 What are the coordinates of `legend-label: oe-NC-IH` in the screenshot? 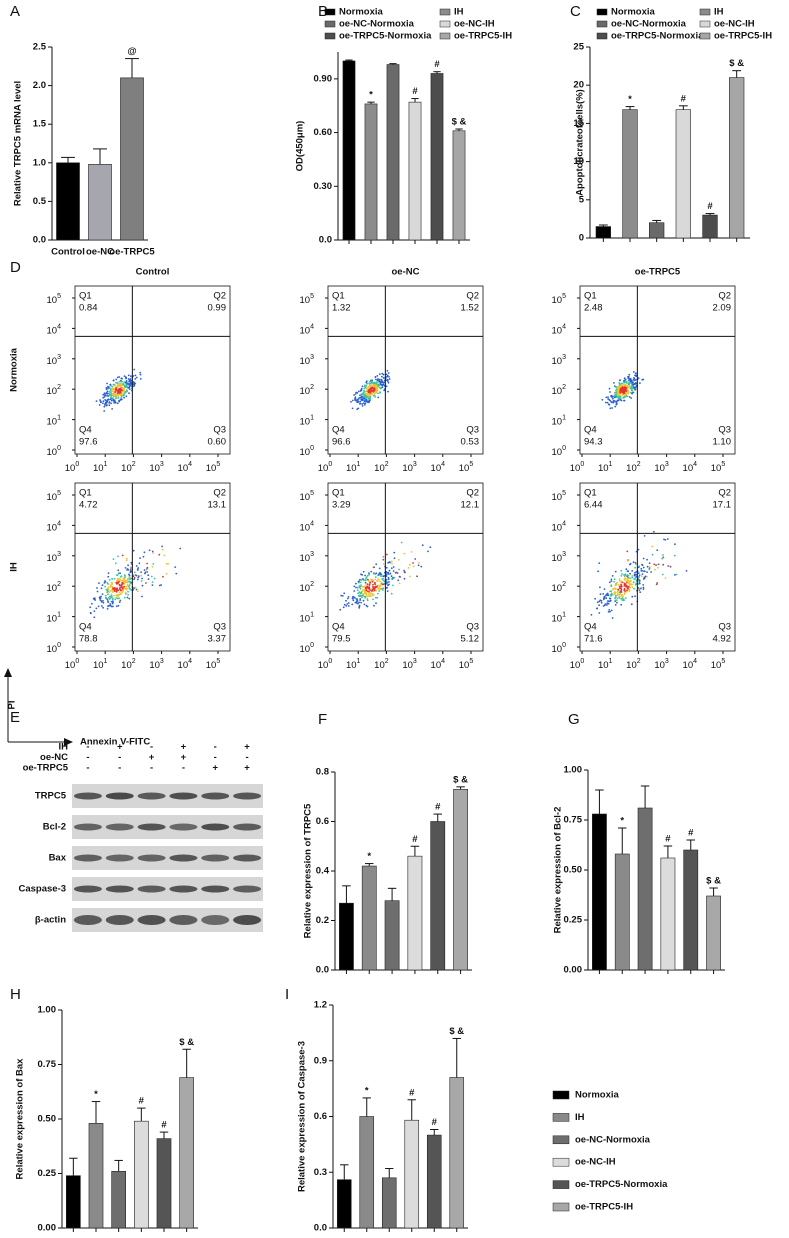 It's located at (474, 24).